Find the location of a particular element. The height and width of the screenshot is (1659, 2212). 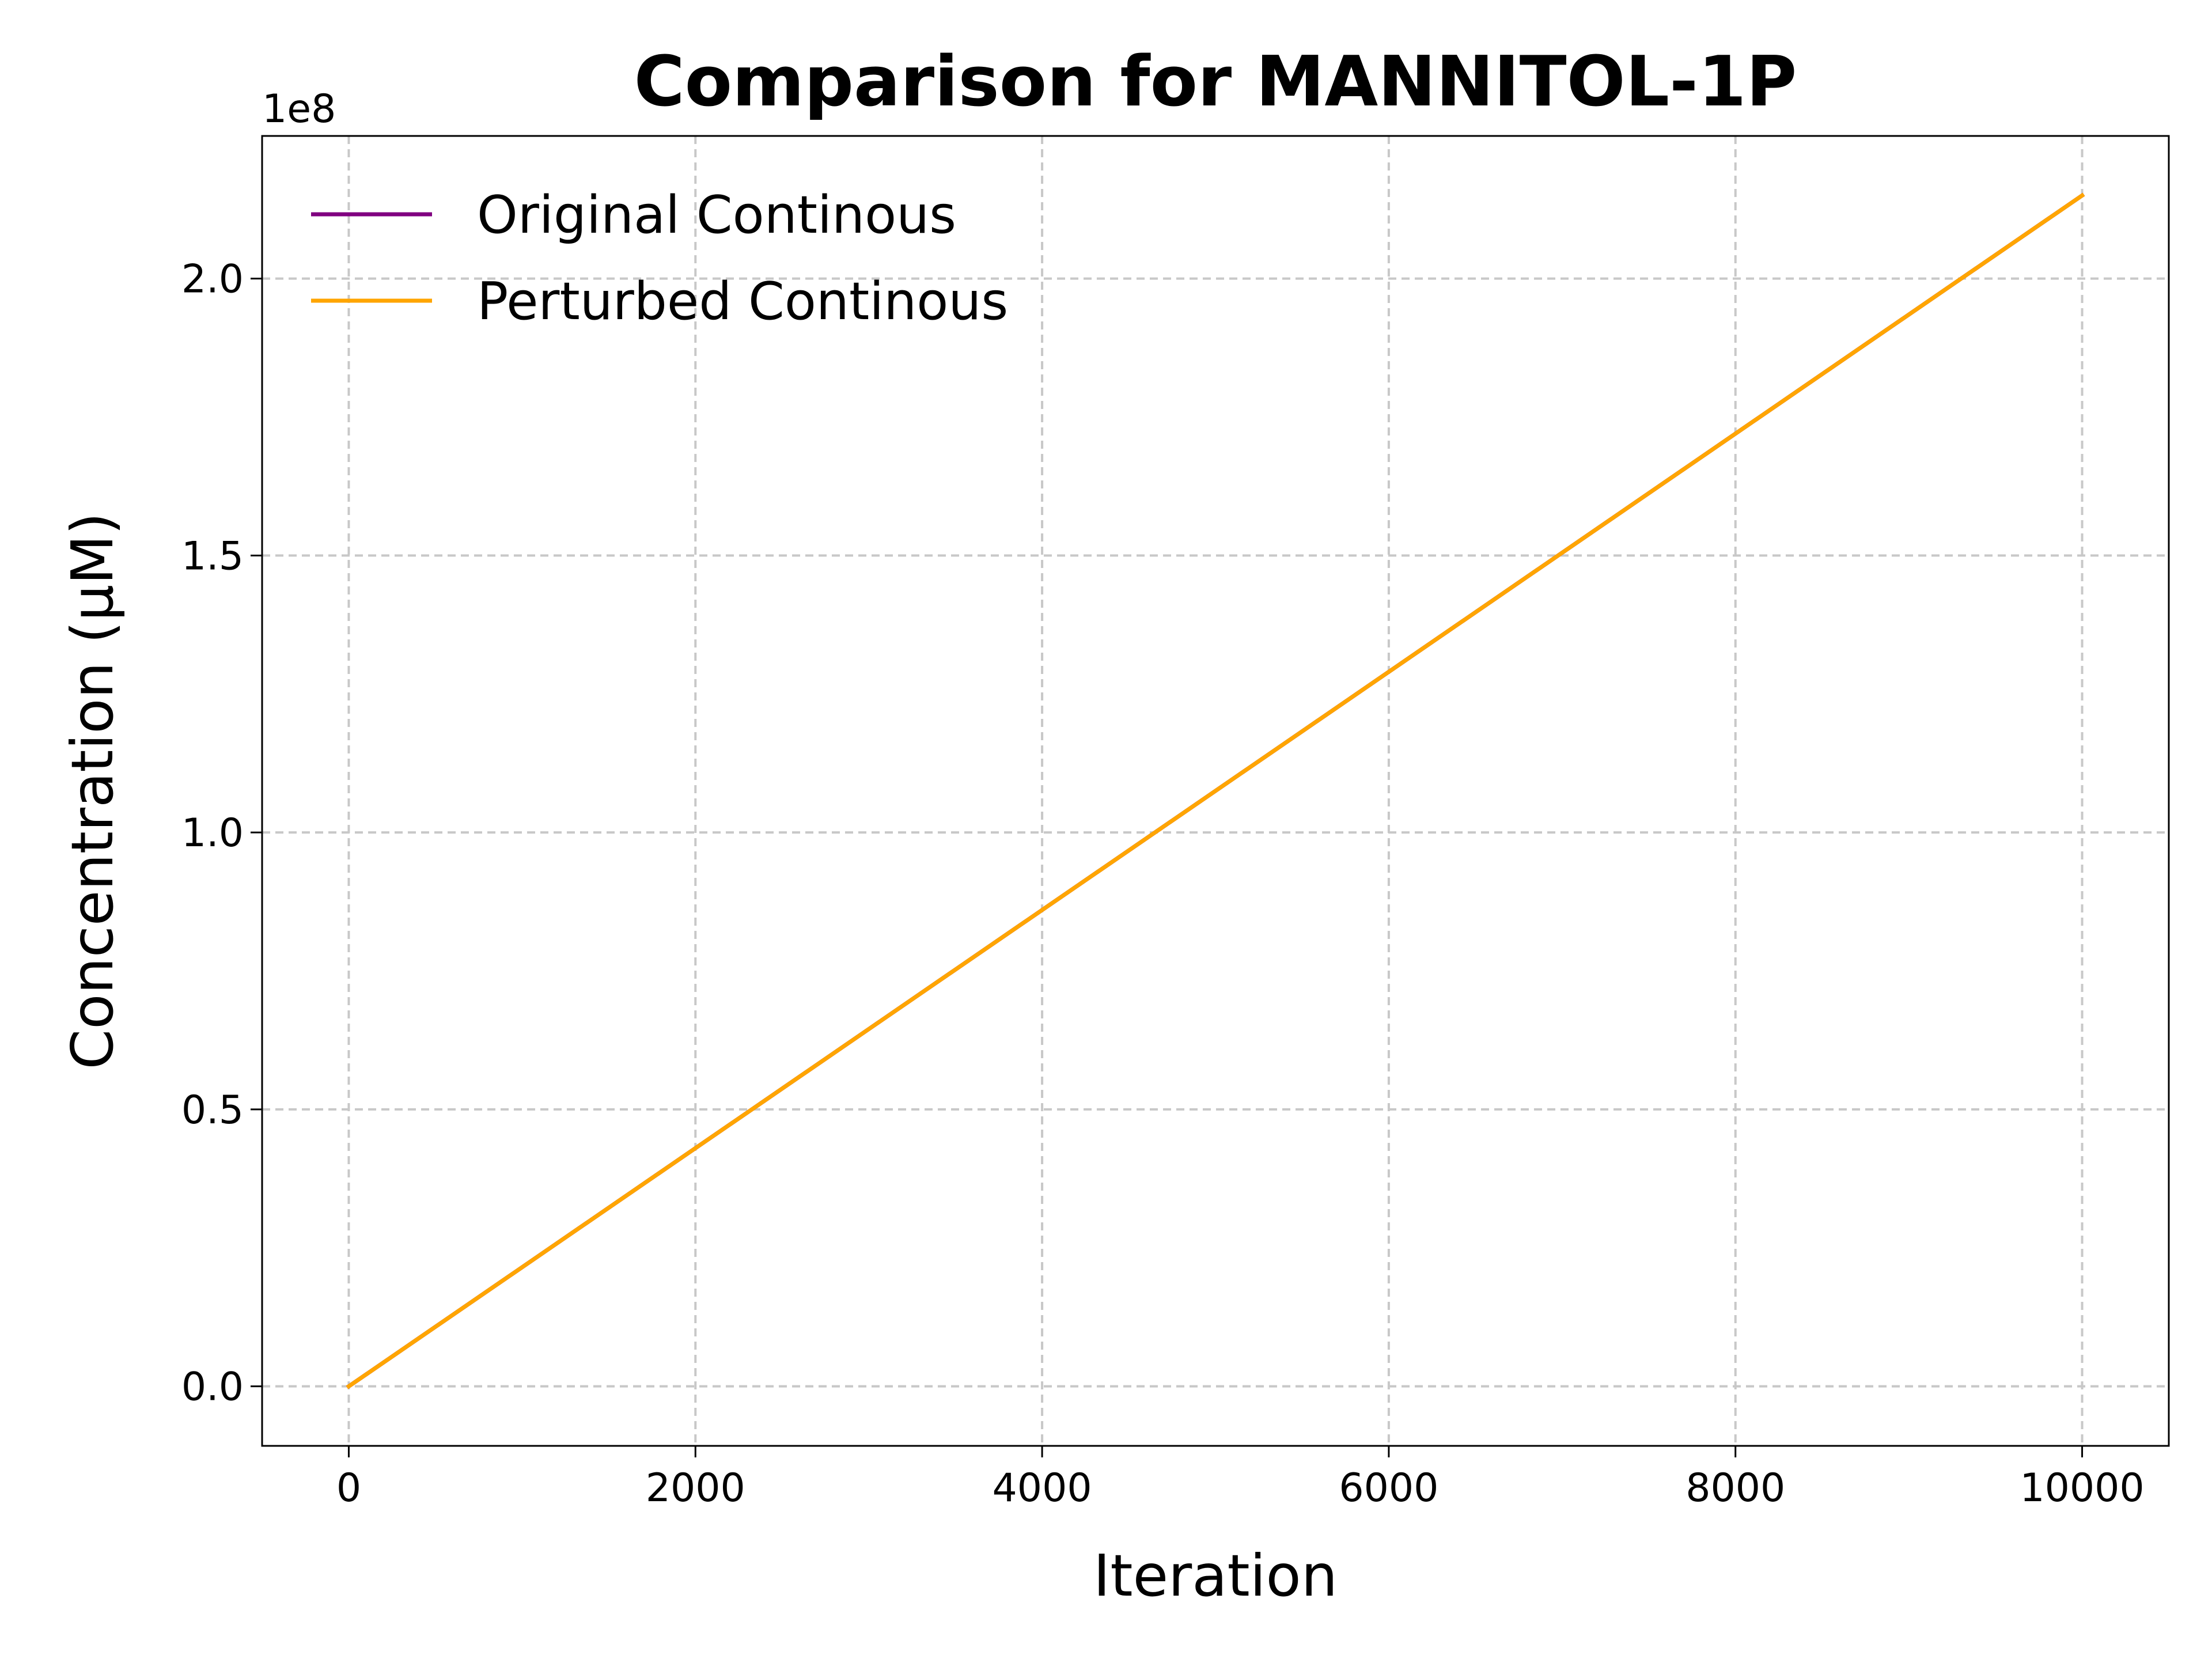

x-tick-label: 8000 is located at coordinates (1735, 1488).